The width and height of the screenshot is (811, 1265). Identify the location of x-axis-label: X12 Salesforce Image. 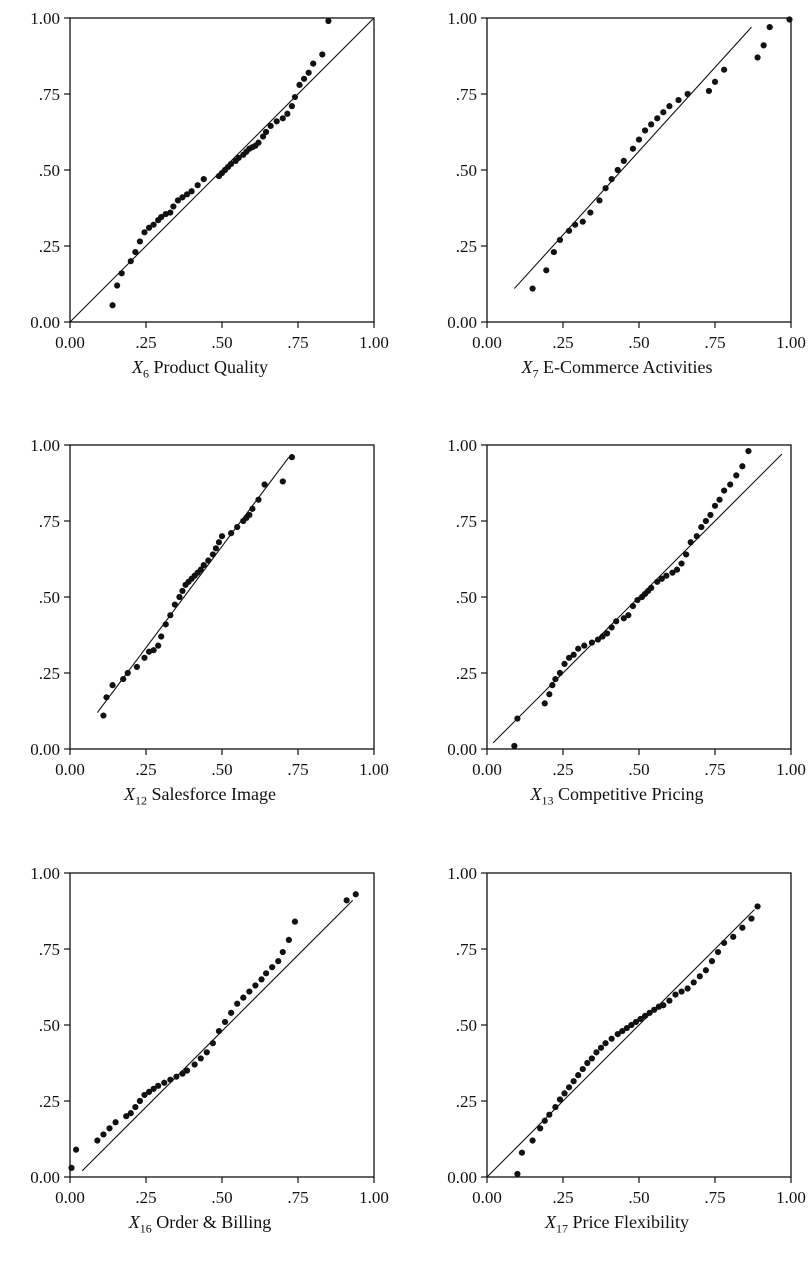
(200, 796).